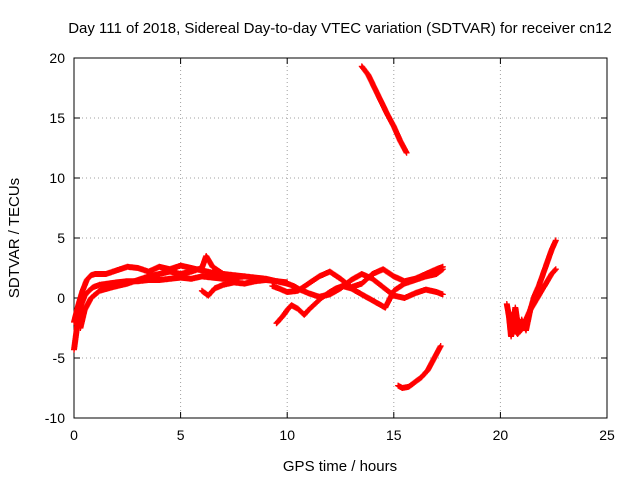  I want to click on series-track-h, so click(419, 367).